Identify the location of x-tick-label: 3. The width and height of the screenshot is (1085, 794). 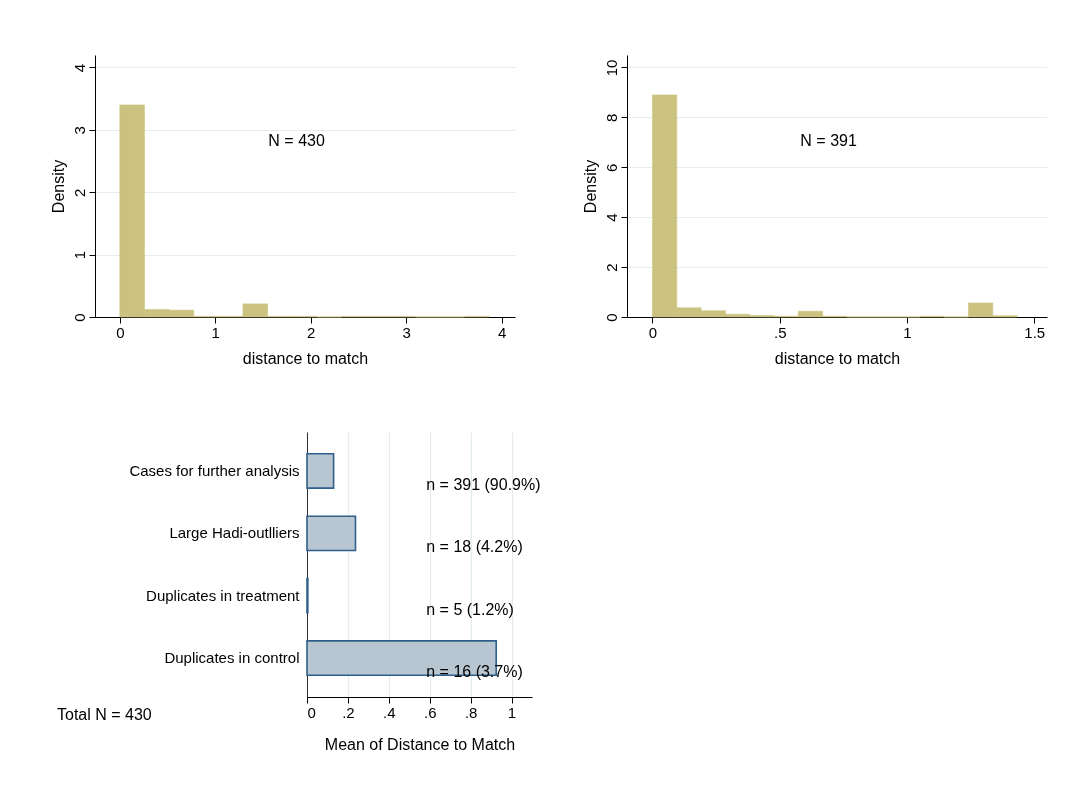
(406, 332).